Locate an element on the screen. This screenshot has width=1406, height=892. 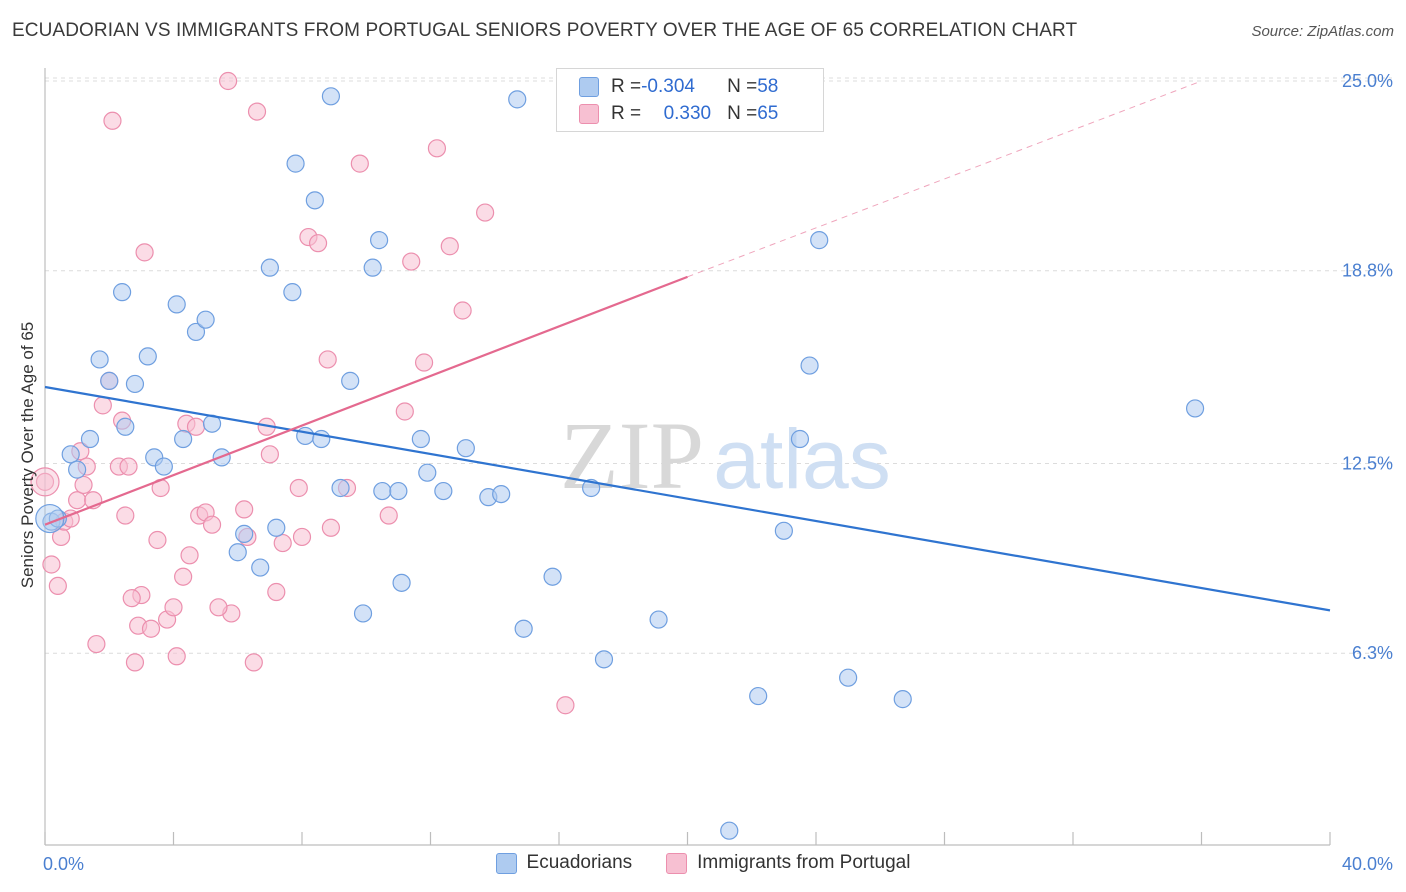
watermark: ZIP atlas is located at coordinates (725, 455).